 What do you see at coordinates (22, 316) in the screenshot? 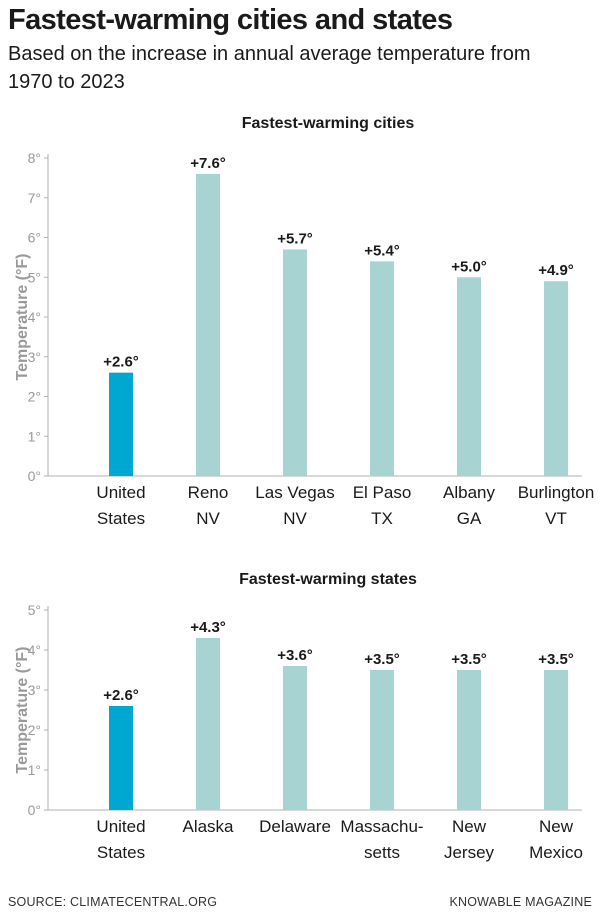
I see `cities-y-axis-label: Temperature (°F)` at bounding box center [22, 316].